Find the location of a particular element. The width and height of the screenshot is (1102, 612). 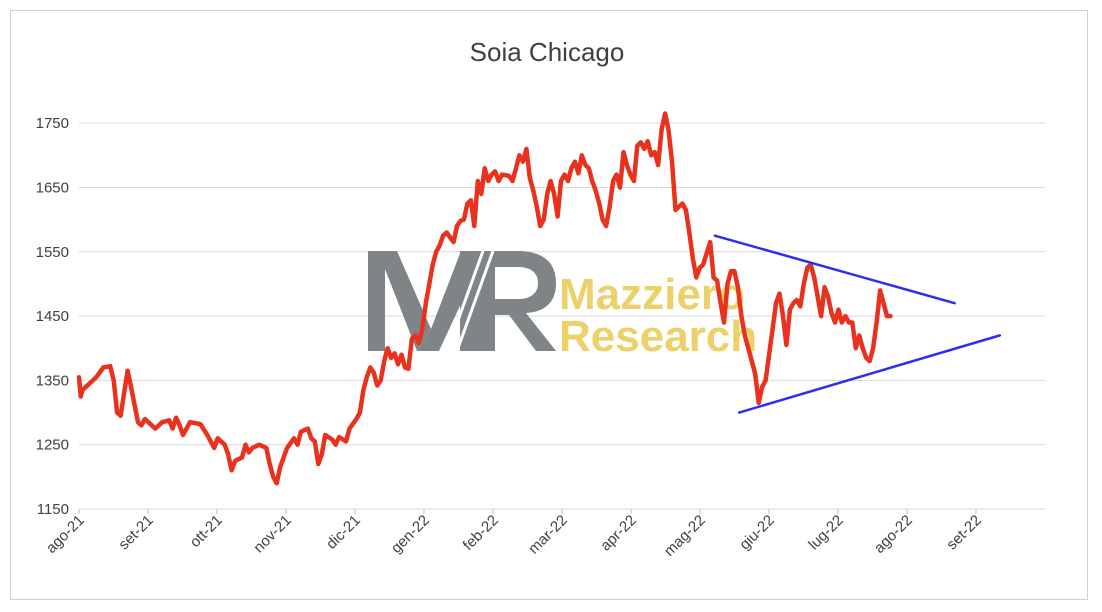

chart-title: Soia Chicago is located at coordinates (547, 52).